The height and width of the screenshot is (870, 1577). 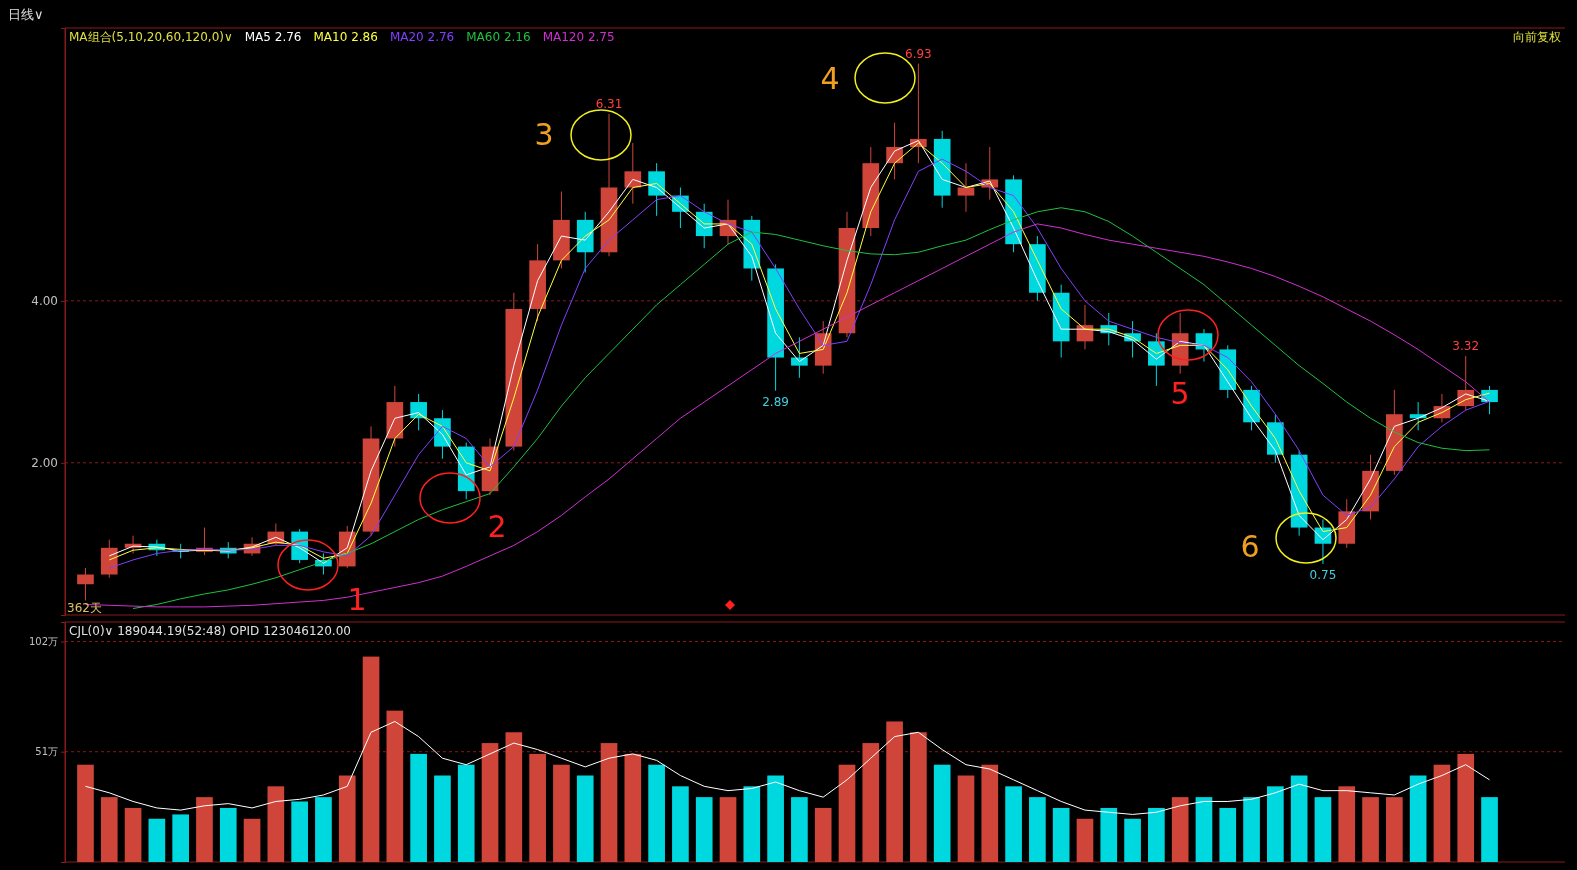 I want to click on annotation: 6, so click(x=1250, y=546).